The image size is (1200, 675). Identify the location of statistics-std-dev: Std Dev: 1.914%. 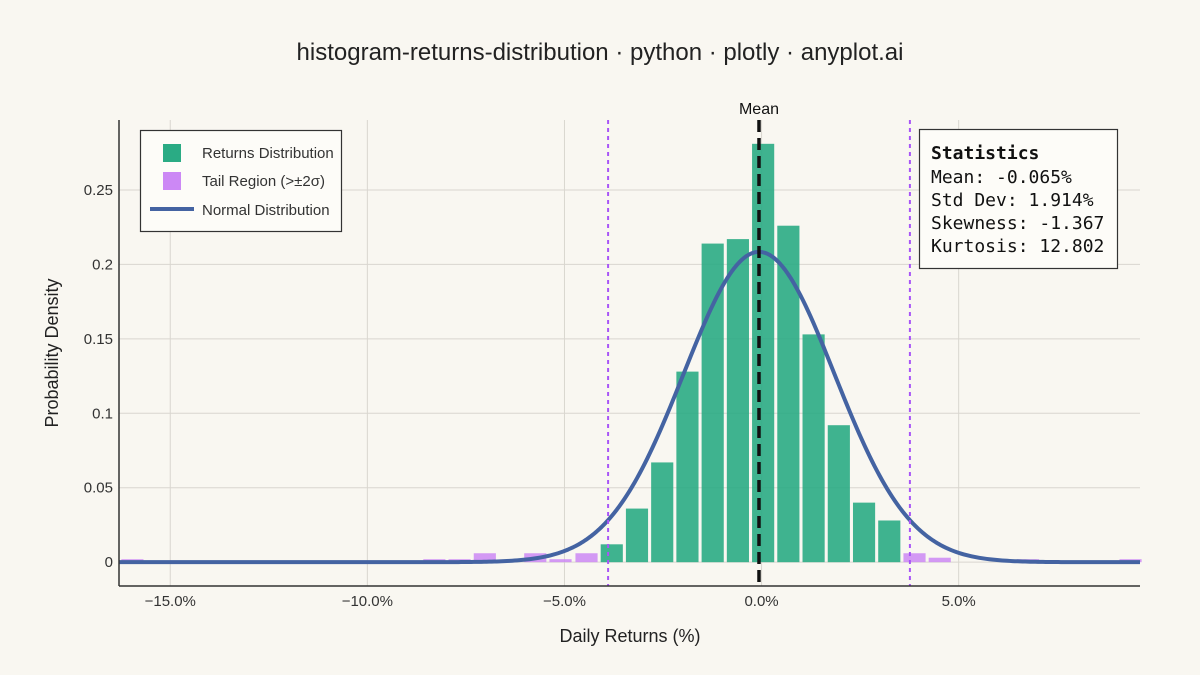
(1012, 200).